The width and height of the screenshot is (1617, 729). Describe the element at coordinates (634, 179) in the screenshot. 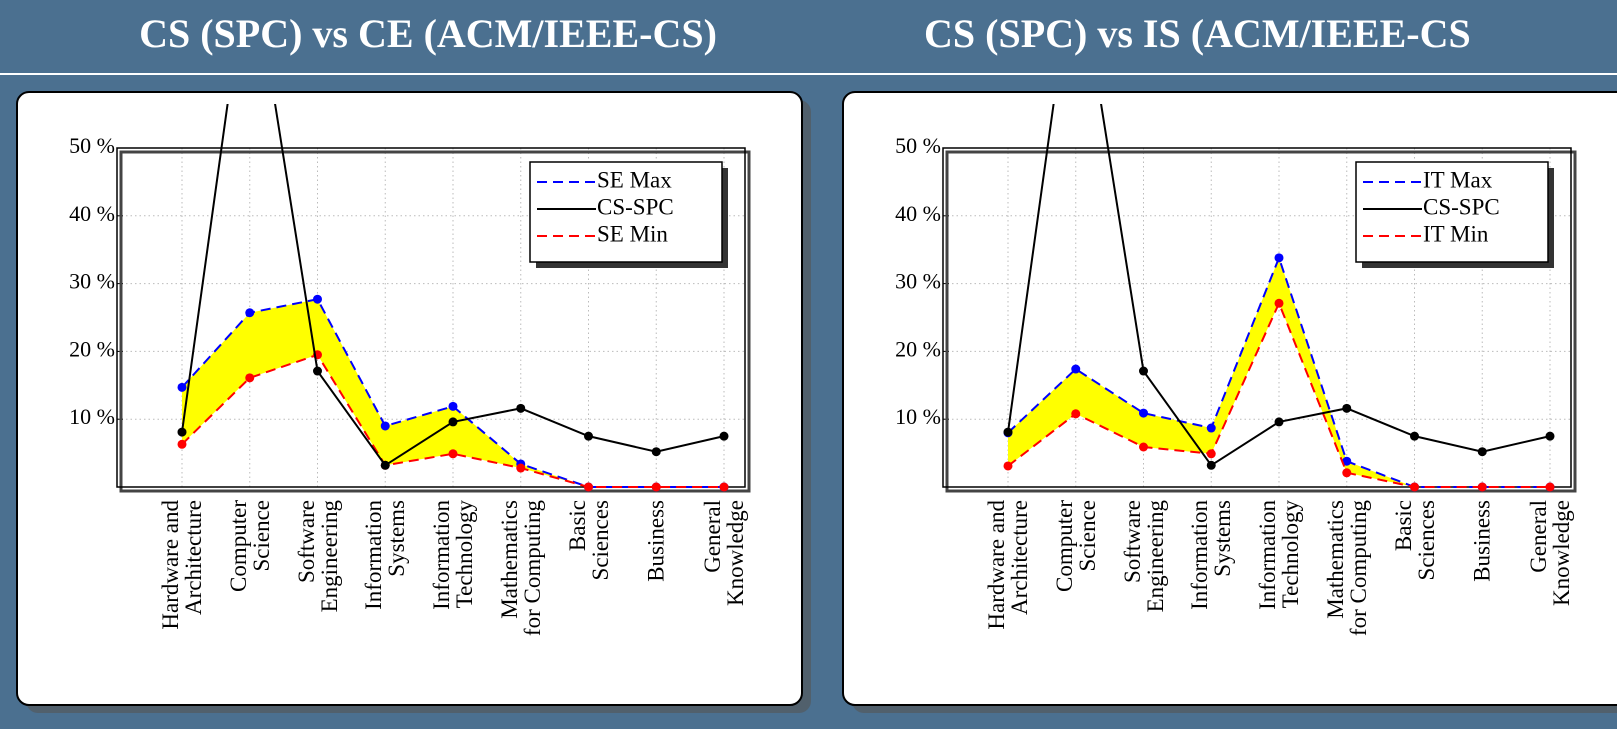

I see `legend-label: SE Max` at that location.